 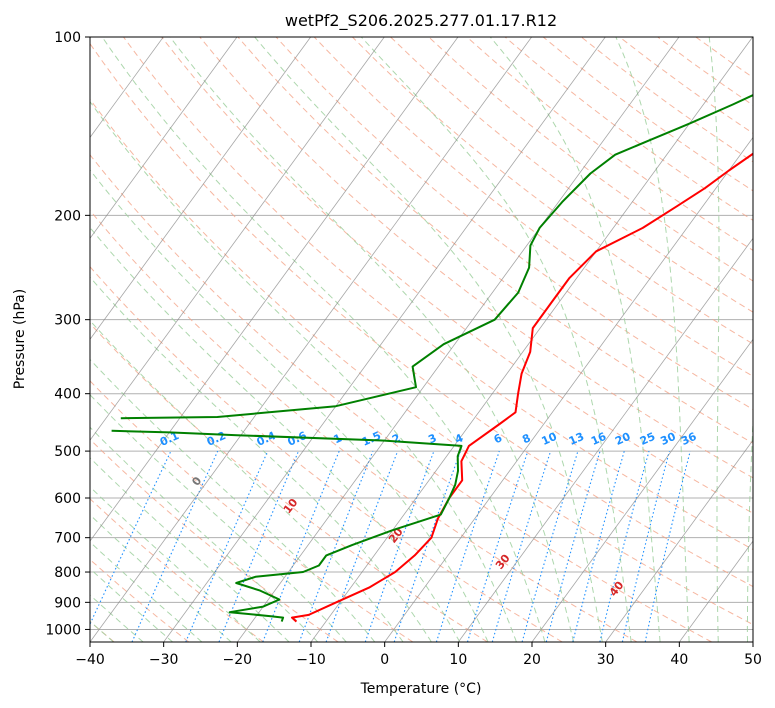 What do you see at coordinates (753, 660) in the screenshot?
I see `x-tick-label: 50` at bounding box center [753, 660].